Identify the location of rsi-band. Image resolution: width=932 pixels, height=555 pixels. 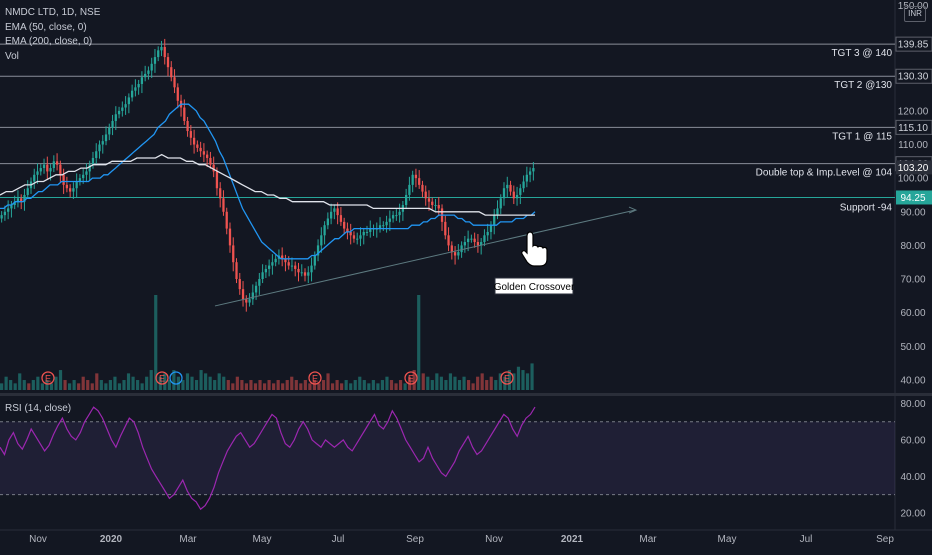
(447, 458).